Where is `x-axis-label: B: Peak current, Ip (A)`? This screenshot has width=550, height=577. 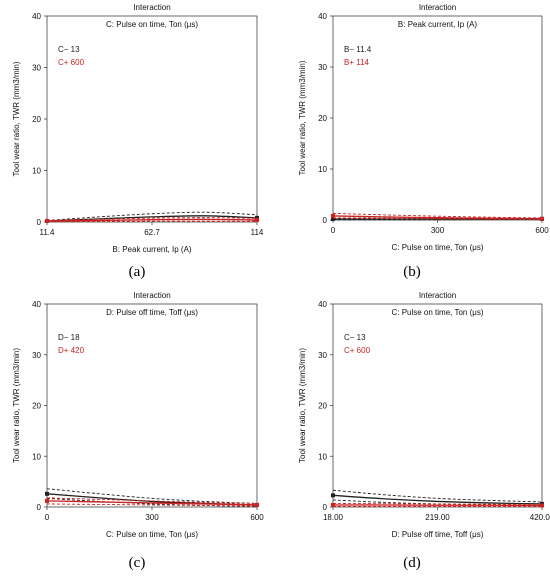
x-axis-label: B: Peak current, Ip (A) is located at coordinates (151, 249).